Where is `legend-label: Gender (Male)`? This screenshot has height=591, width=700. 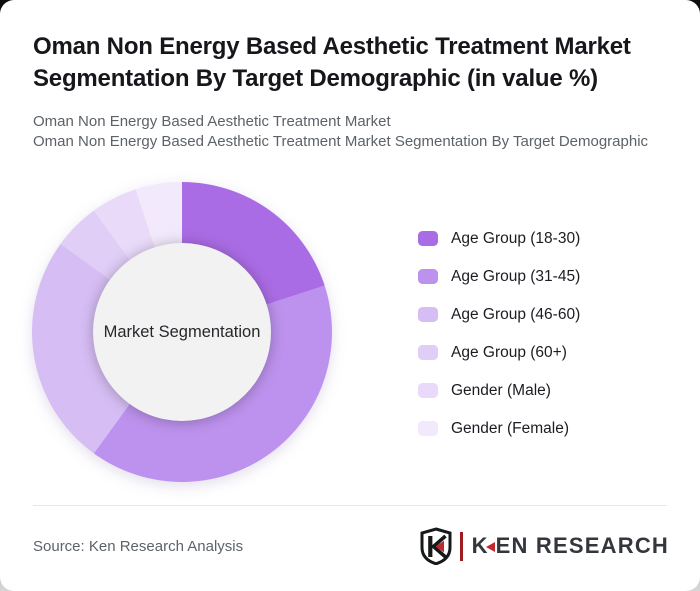
legend-label: Gender (Male) is located at coordinates (501, 390).